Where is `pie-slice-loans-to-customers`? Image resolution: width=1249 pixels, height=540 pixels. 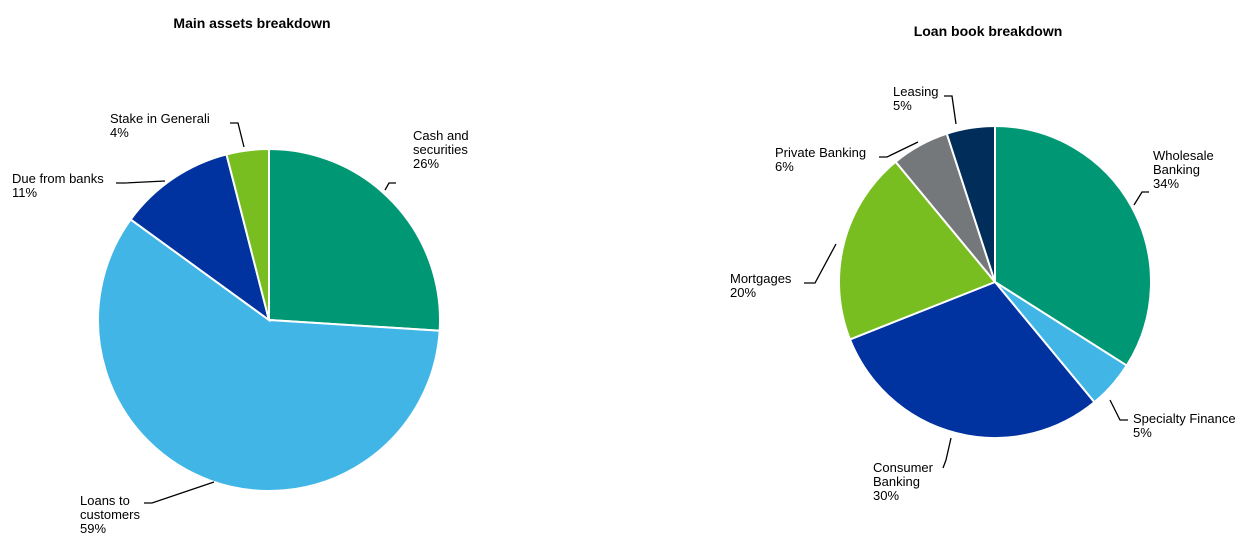
pie-slice-loans-to-customers is located at coordinates (268, 355).